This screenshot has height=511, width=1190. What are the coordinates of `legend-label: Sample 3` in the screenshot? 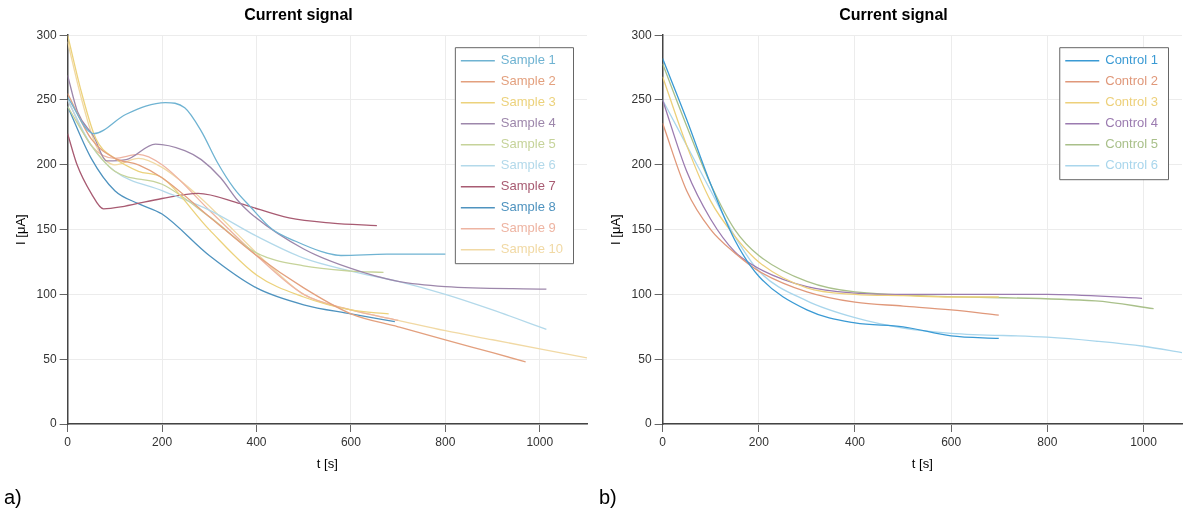 It's located at (528, 102).